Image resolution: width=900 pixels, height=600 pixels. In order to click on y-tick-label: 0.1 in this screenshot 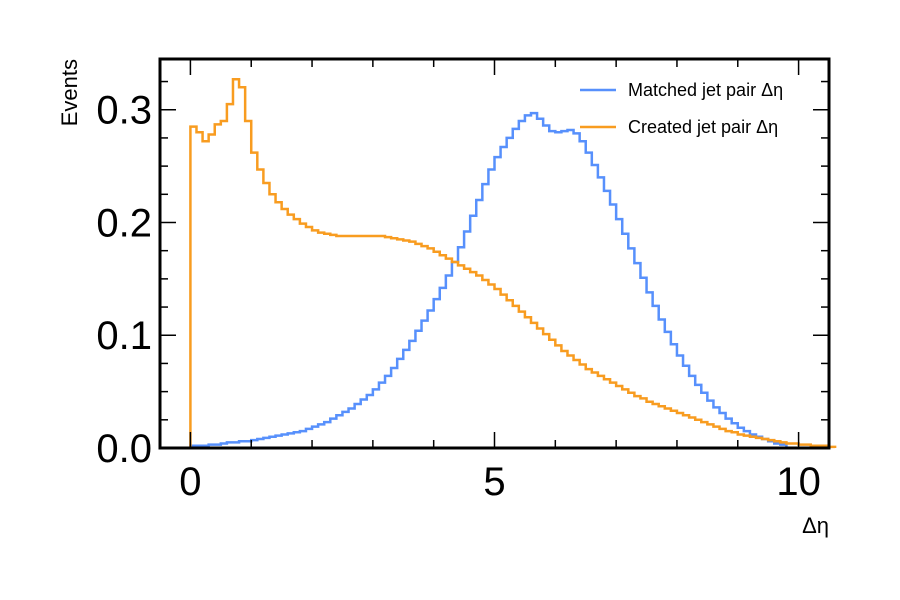, I will do `click(124, 336)`.